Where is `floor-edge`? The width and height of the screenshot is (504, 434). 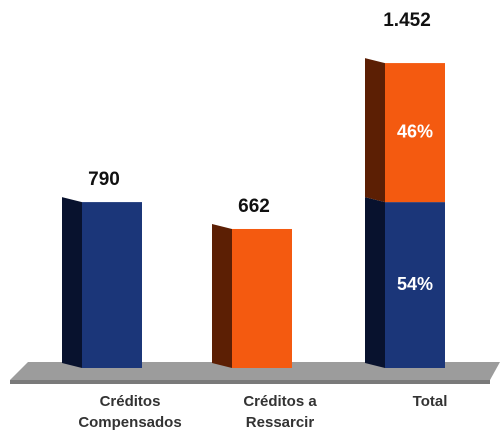 floor-edge is located at coordinates (250, 382).